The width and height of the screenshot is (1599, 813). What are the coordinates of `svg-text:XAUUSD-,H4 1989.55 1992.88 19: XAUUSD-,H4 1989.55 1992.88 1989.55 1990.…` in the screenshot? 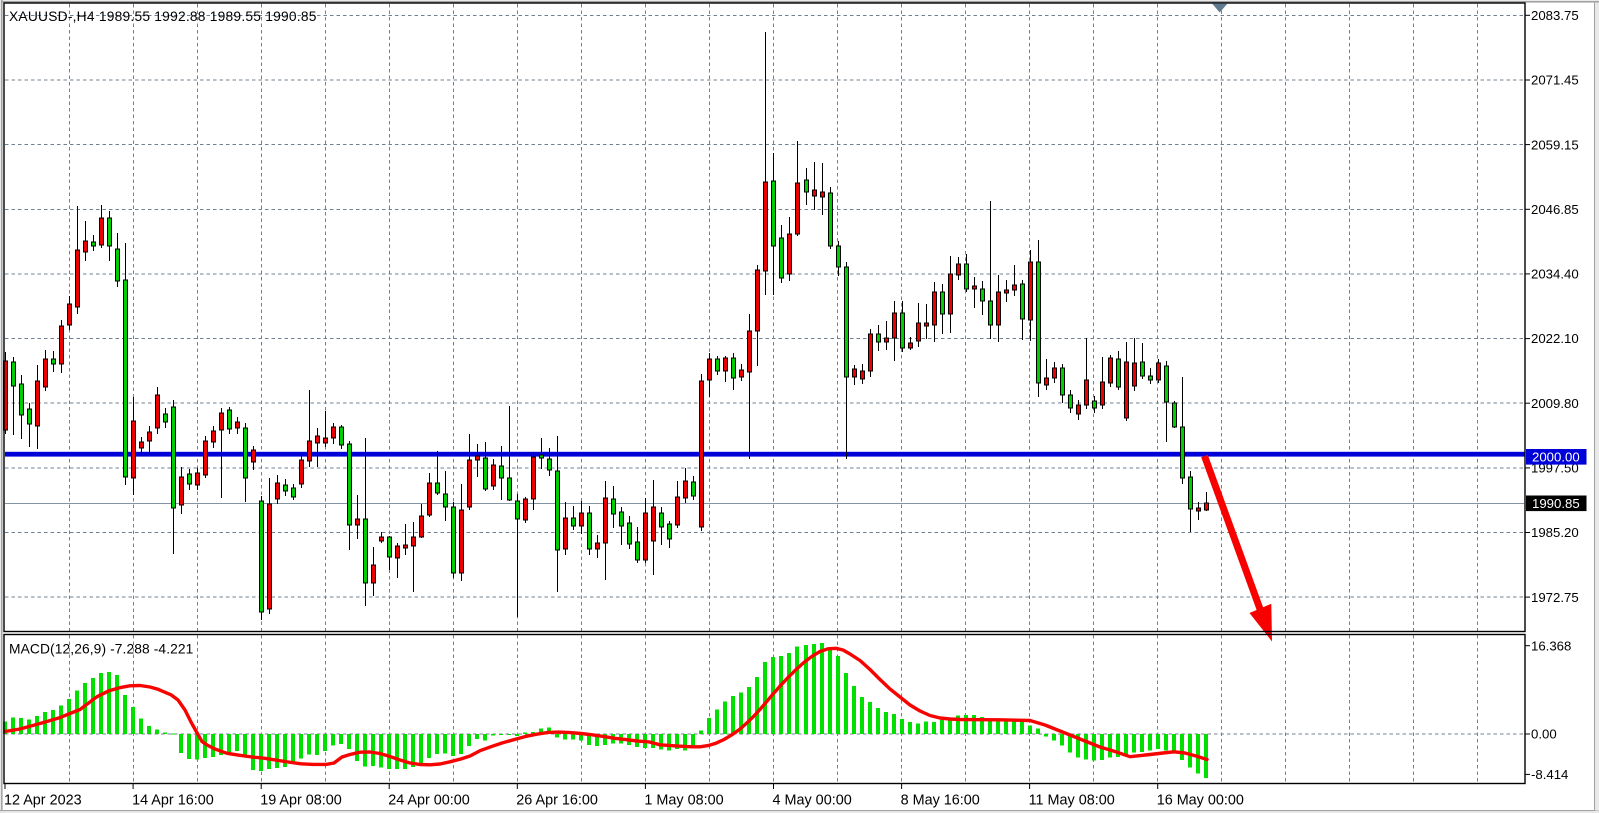 It's located at (163, 16).